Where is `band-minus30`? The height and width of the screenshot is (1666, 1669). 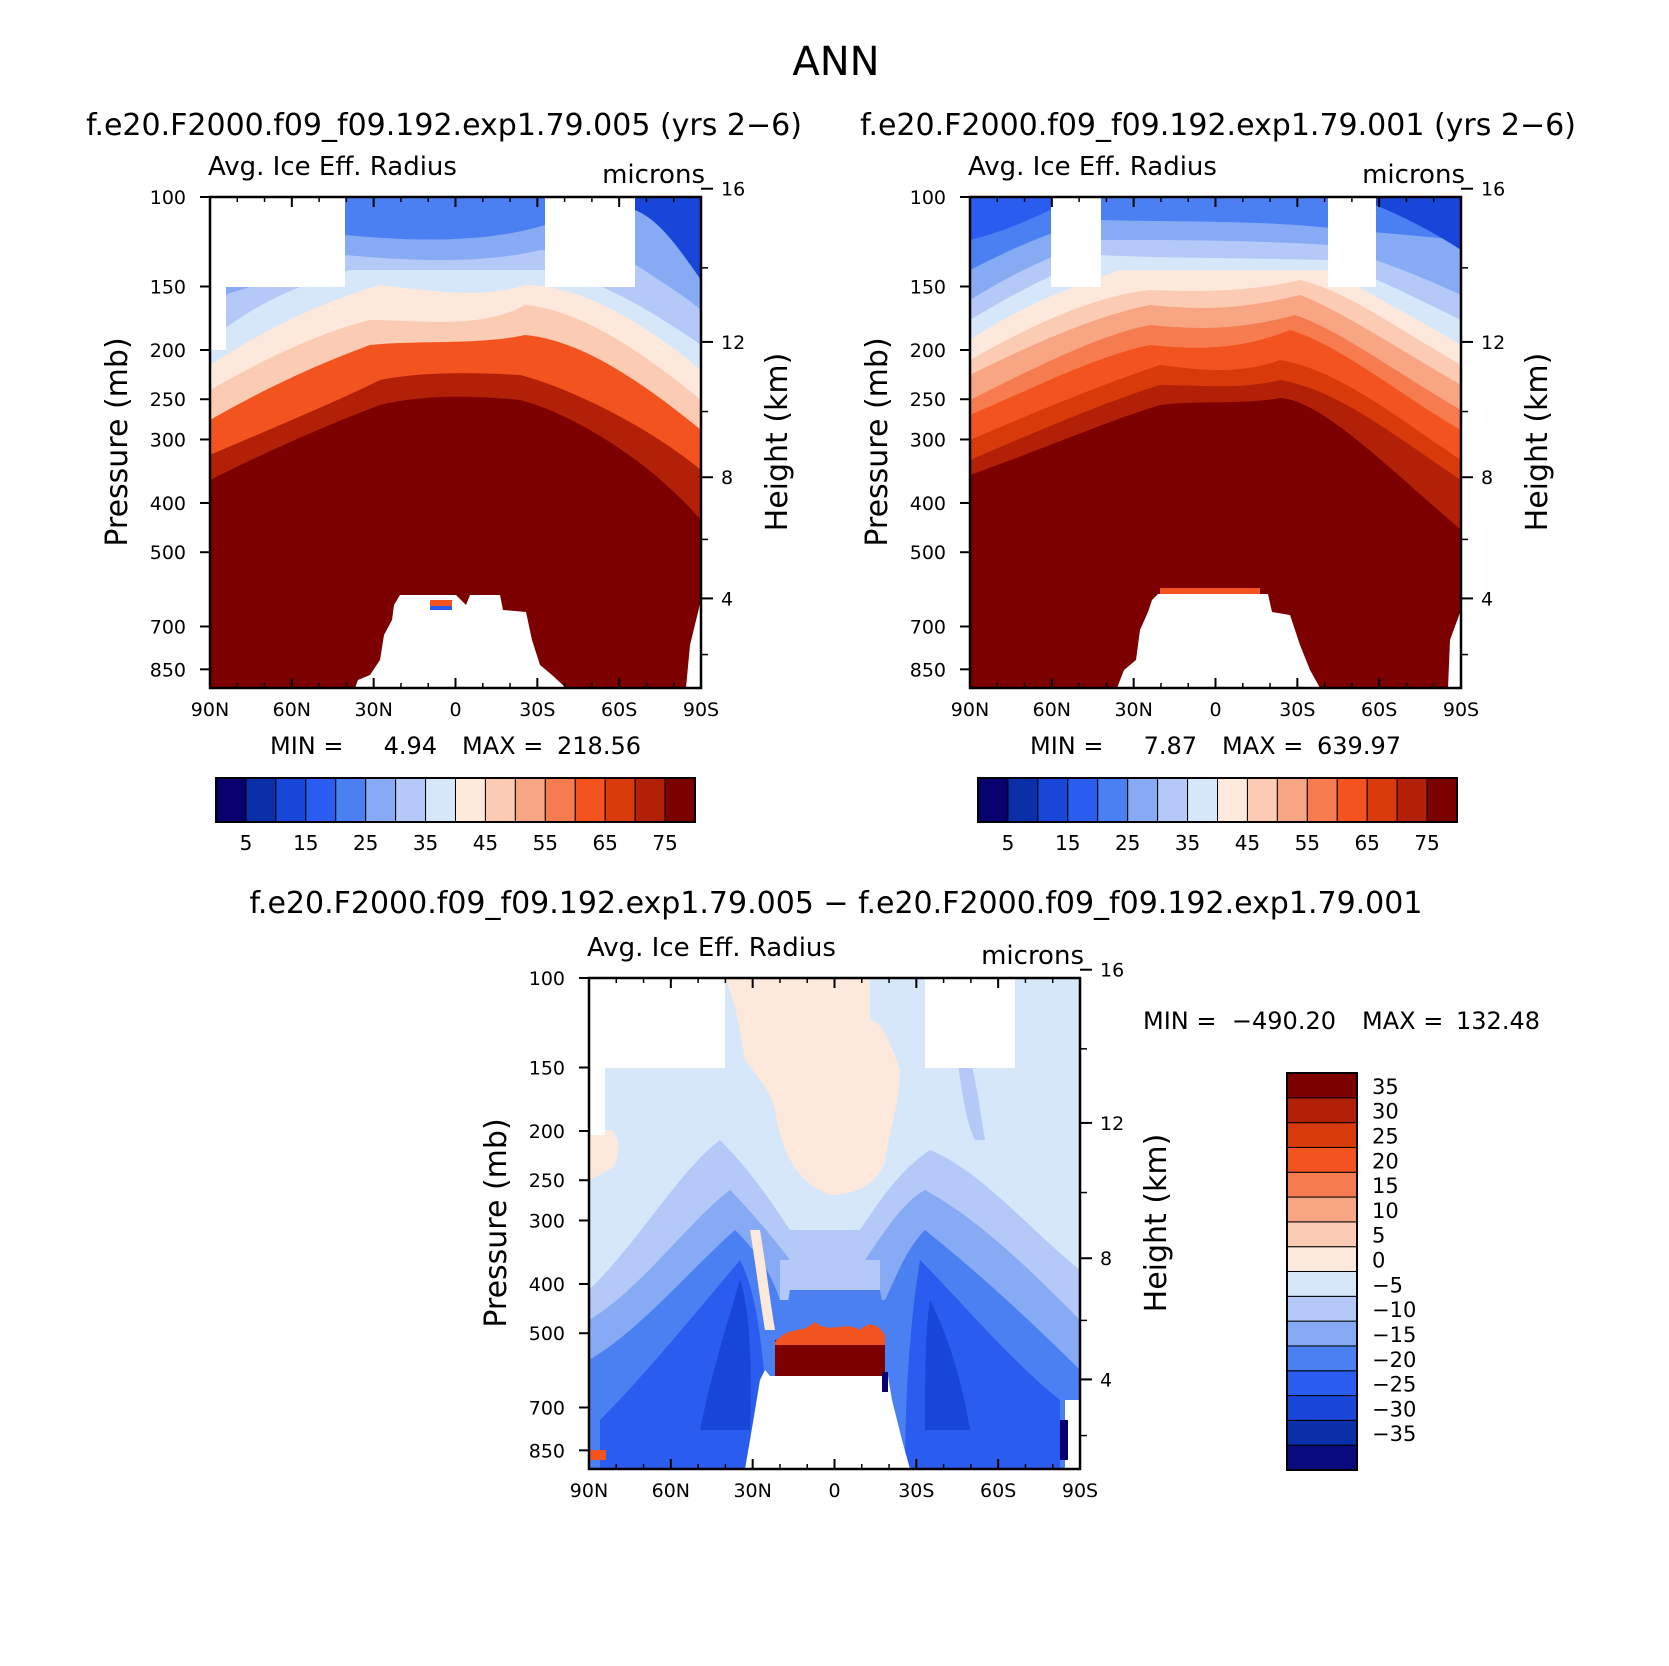 band-minus30 is located at coordinates (947, 1365).